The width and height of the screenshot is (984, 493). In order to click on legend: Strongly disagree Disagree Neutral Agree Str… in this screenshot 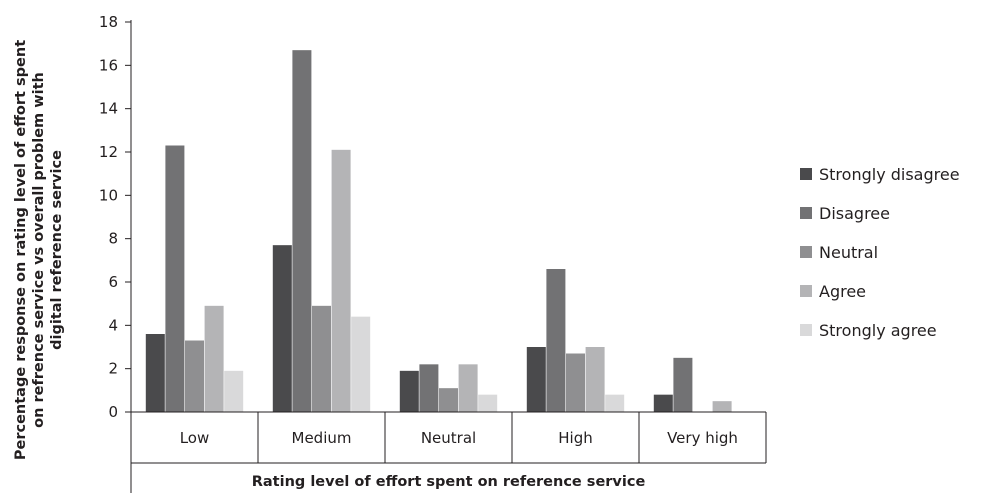, I will do `click(880, 252)`.